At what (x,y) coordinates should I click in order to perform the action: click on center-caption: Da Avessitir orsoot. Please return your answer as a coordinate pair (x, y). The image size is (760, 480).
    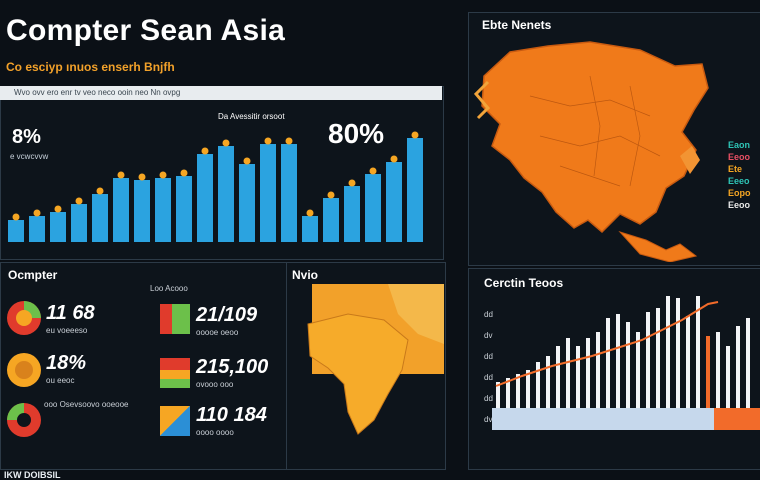
    Looking at the image, I should click on (251, 116).